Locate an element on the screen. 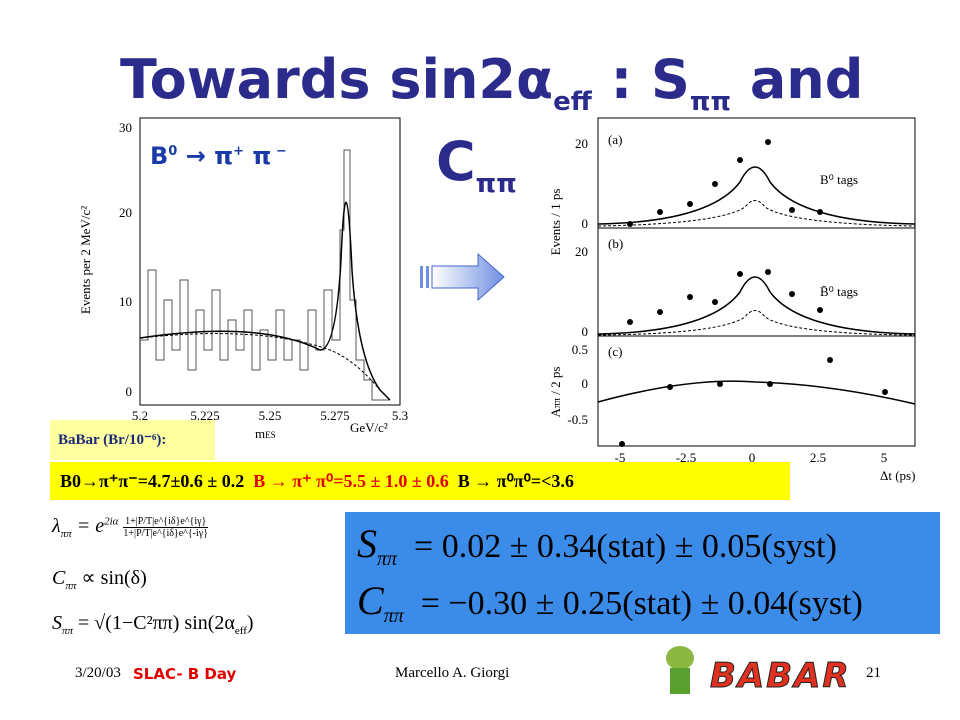 The height and width of the screenshot is (720, 960). text: B → π⁰π⁰=<3.6 is located at coordinates (515, 481).